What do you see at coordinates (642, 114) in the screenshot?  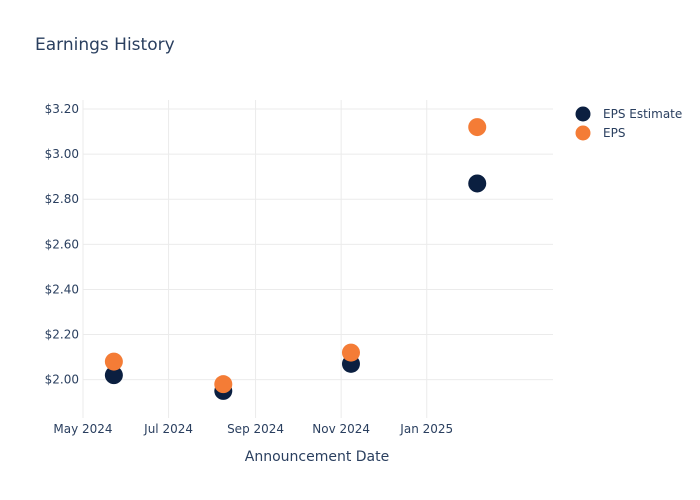 I see `legend-label: EPS Estimate` at bounding box center [642, 114].